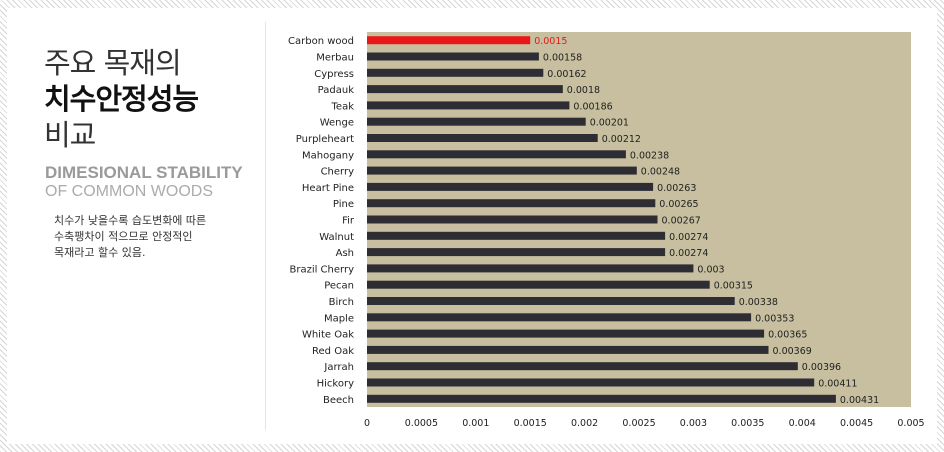 Image resolution: width=944 pixels, height=452 pixels. I want to click on category-label: White Oak, so click(328, 335).